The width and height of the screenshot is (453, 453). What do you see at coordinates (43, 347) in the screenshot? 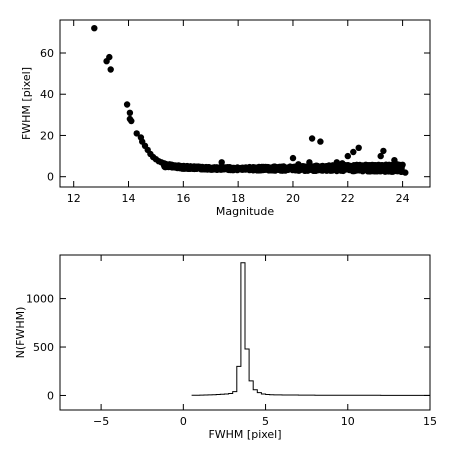
I see `histogram-y-tick-label: 500` at bounding box center [43, 347].